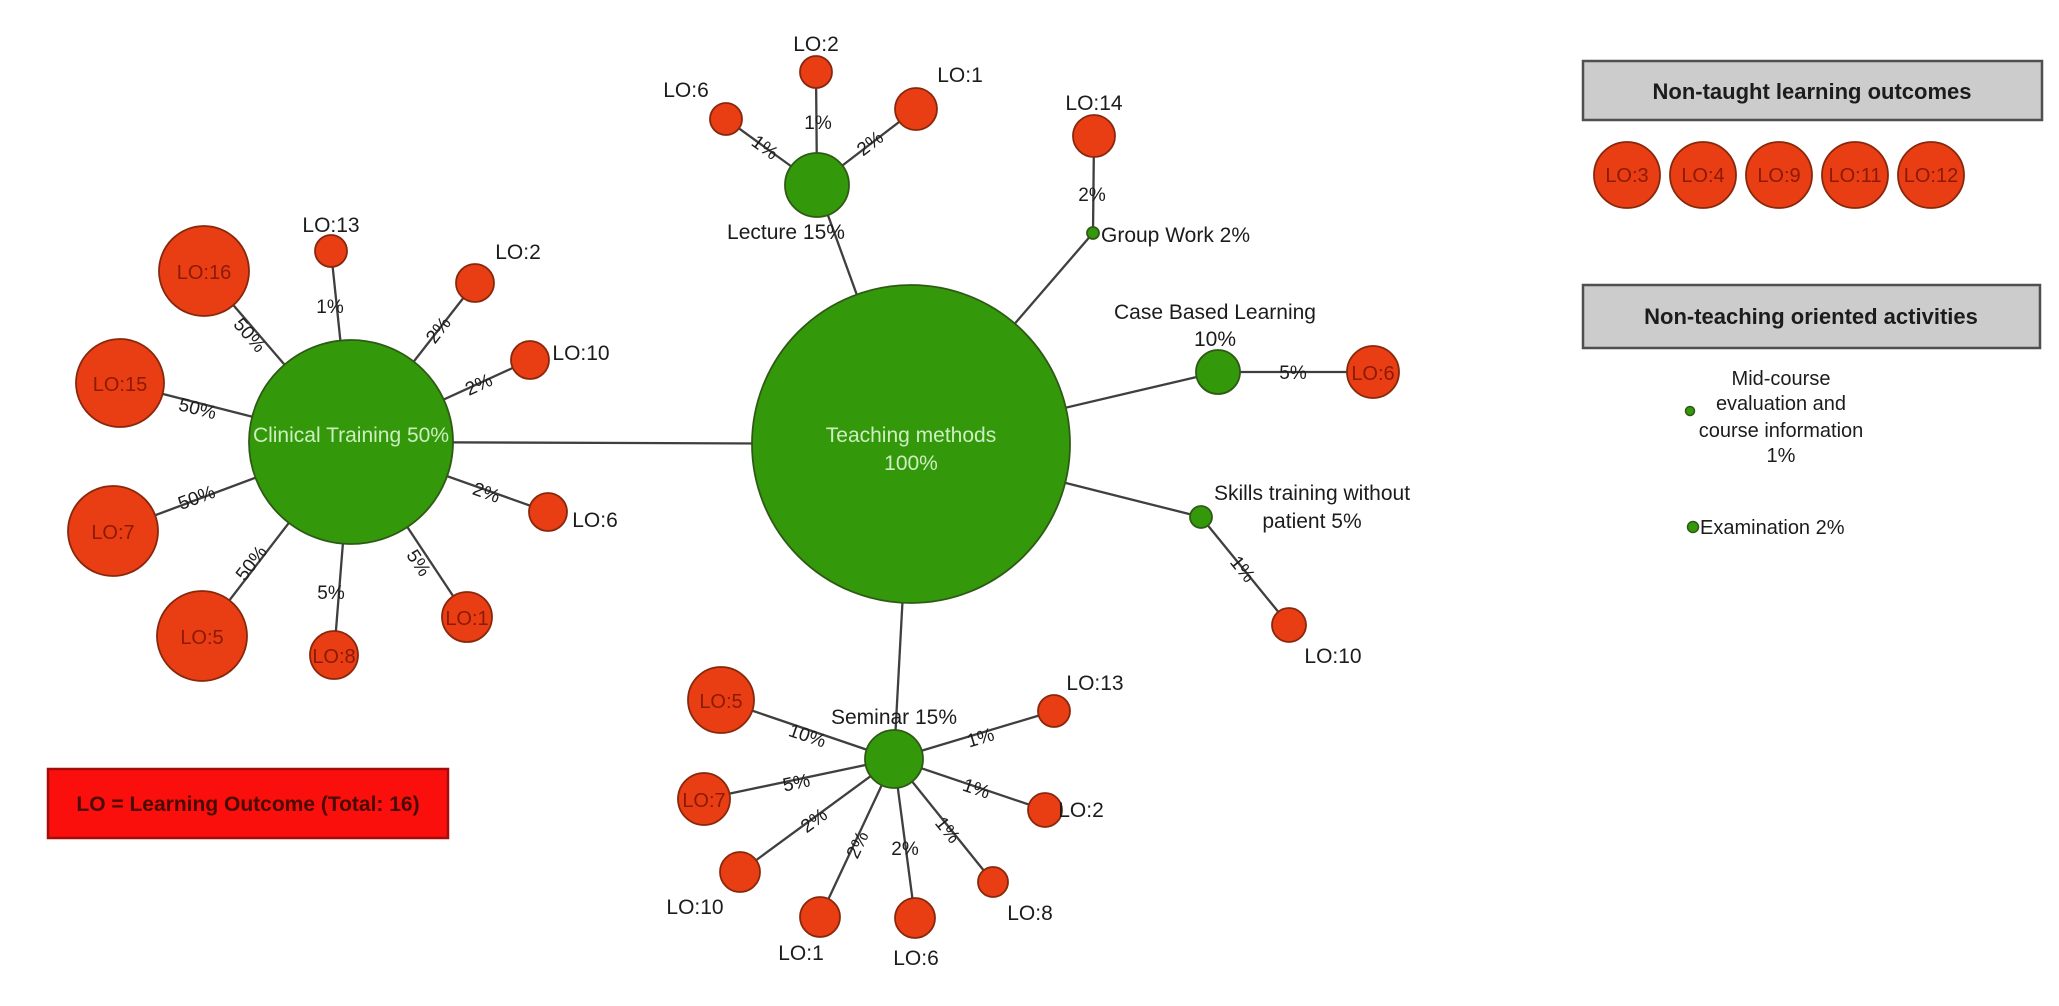  I want to click on label-skills: patient 5%, so click(1311, 521).